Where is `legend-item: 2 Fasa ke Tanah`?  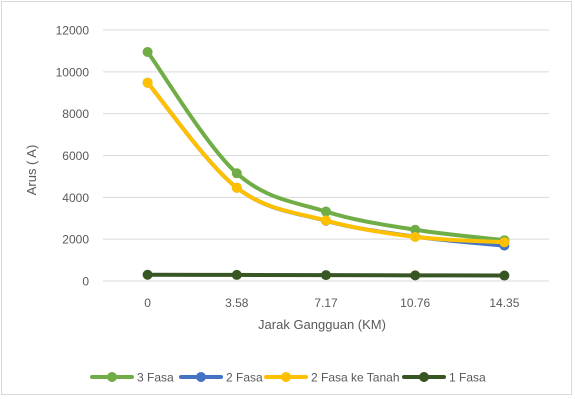 legend-item: 2 Fasa ke Tanah is located at coordinates (332, 378).